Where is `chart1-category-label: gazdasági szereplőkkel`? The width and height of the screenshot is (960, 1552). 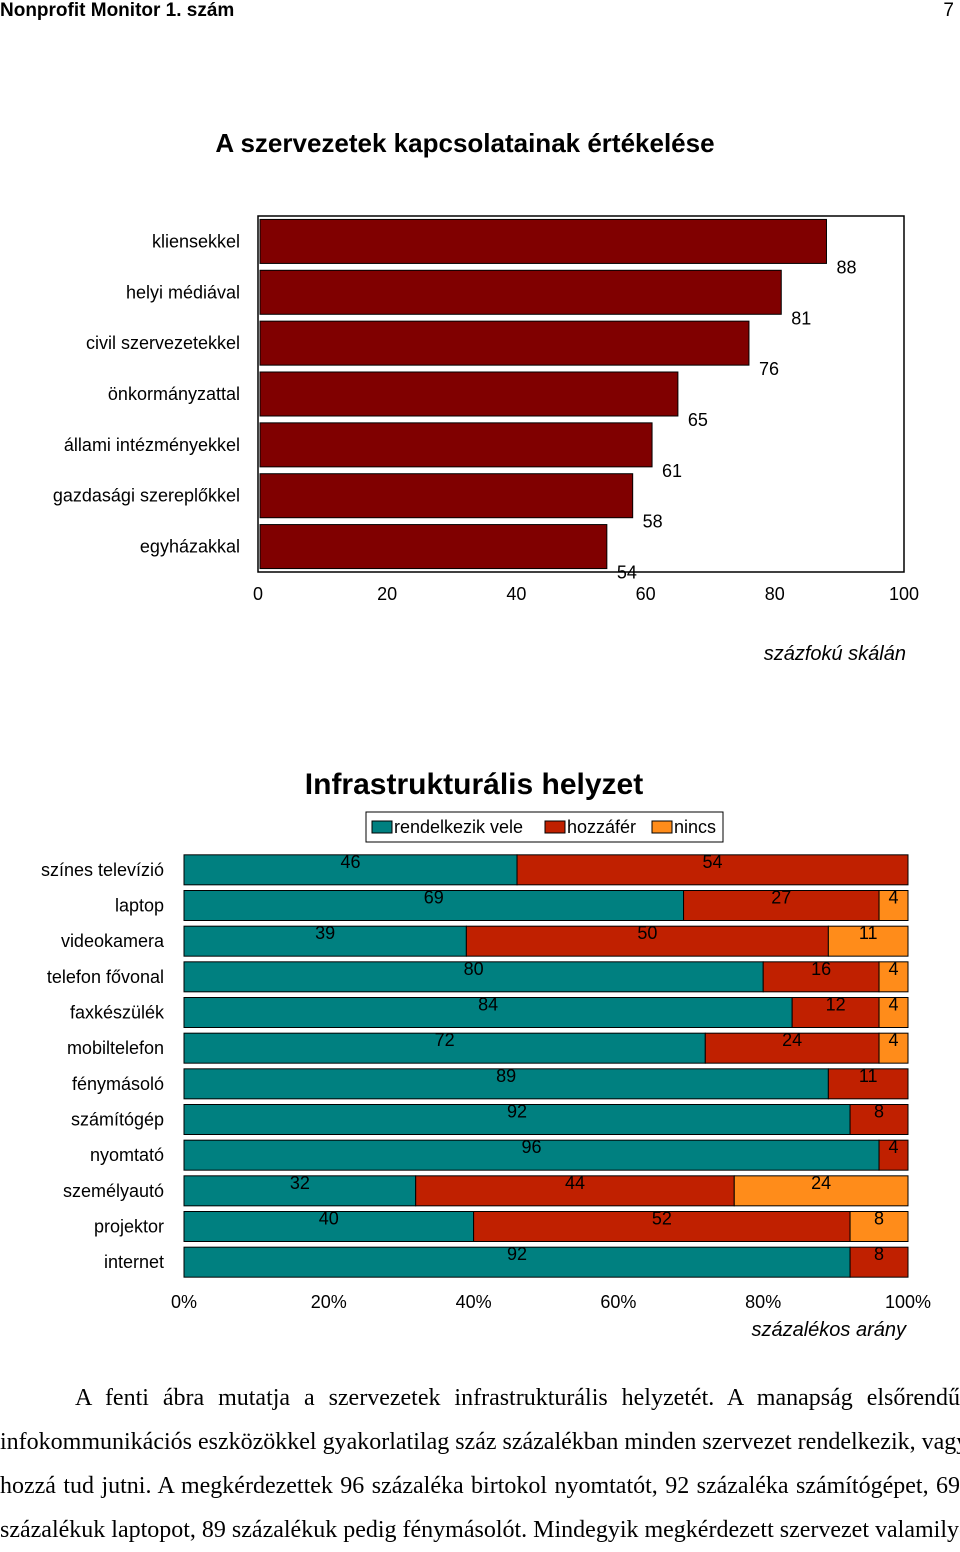
chart1-category-label: gazdasági szereplőkkel is located at coordinates (146, 496).